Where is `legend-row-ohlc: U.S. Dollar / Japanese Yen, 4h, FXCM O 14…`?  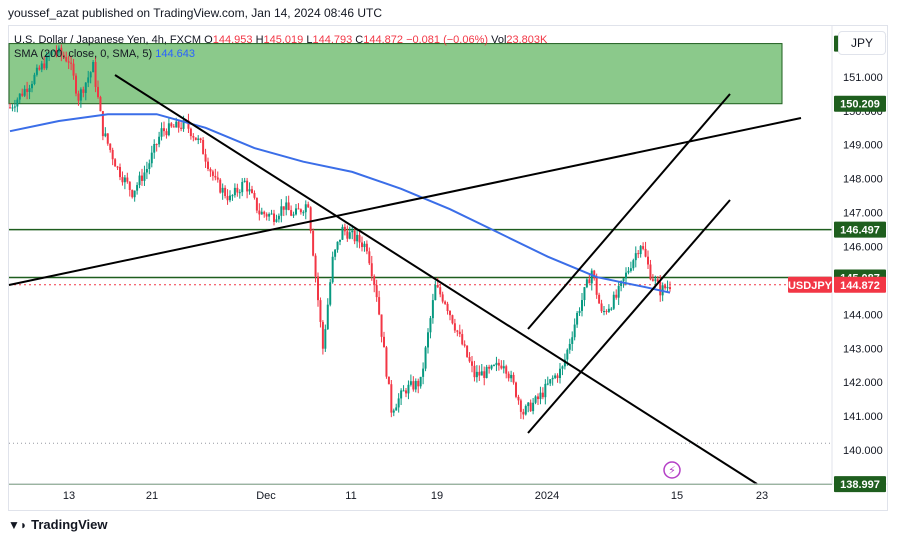 legend-row-ohlc: U.S. Dollar / Japanese Yen, 4h, FXCM O 14… is located at coordinates (280, 40).